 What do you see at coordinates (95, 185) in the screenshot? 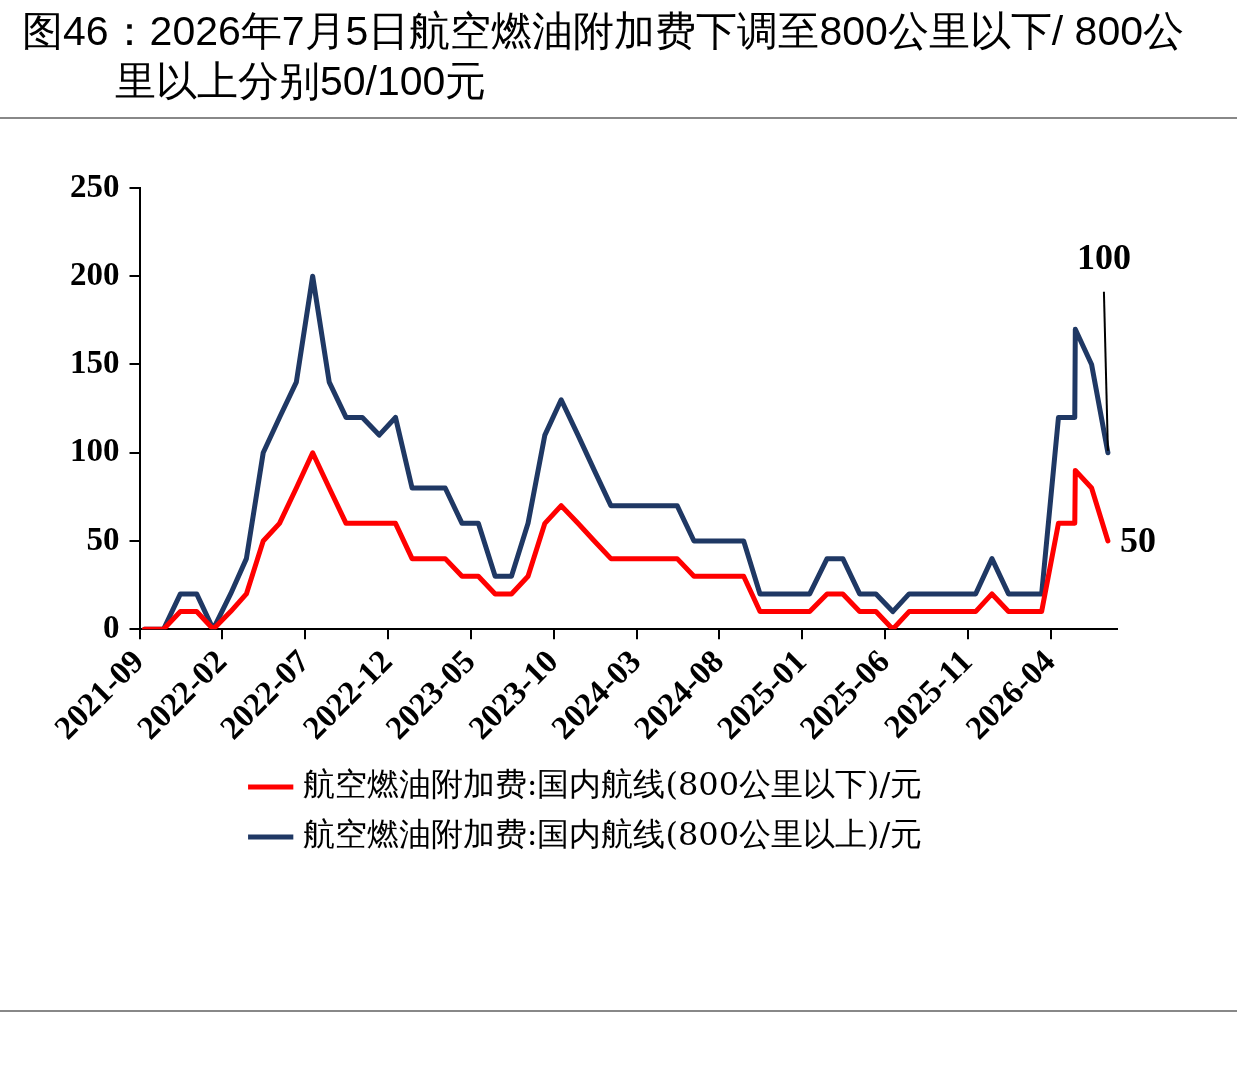
I see `y-tick-label: 250` at bounding box center [95, 185].